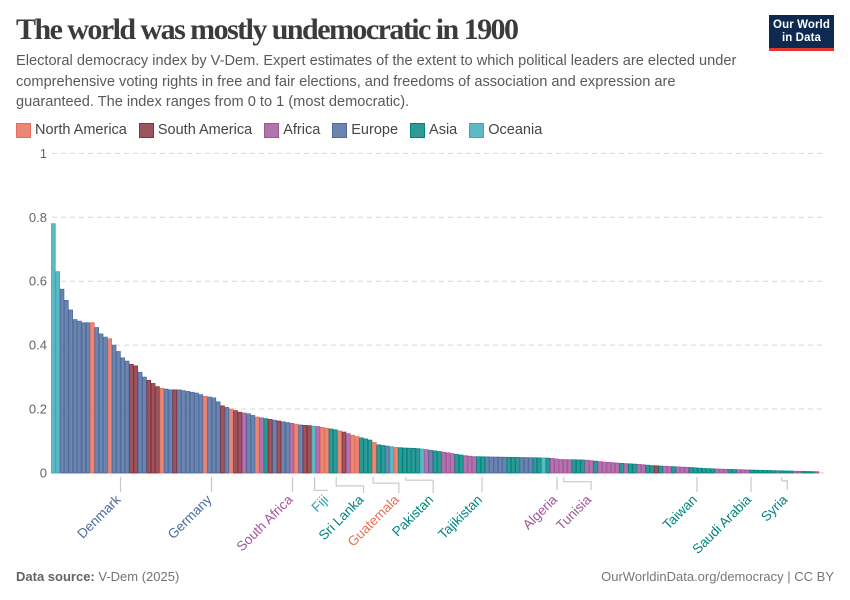  Describe the element at coordinates (774, 508) in the screenshot. I see `svg-text: Syria` at that location.